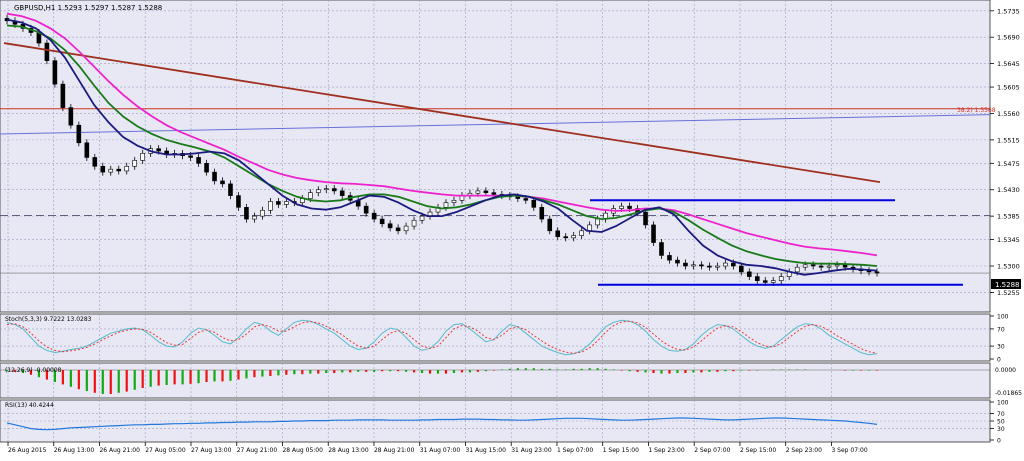 The image size is (1024, 461). Describe the element at coordinates (1001, 347) in the screenshot. I see `stoch-tick-label: 30` at that location.